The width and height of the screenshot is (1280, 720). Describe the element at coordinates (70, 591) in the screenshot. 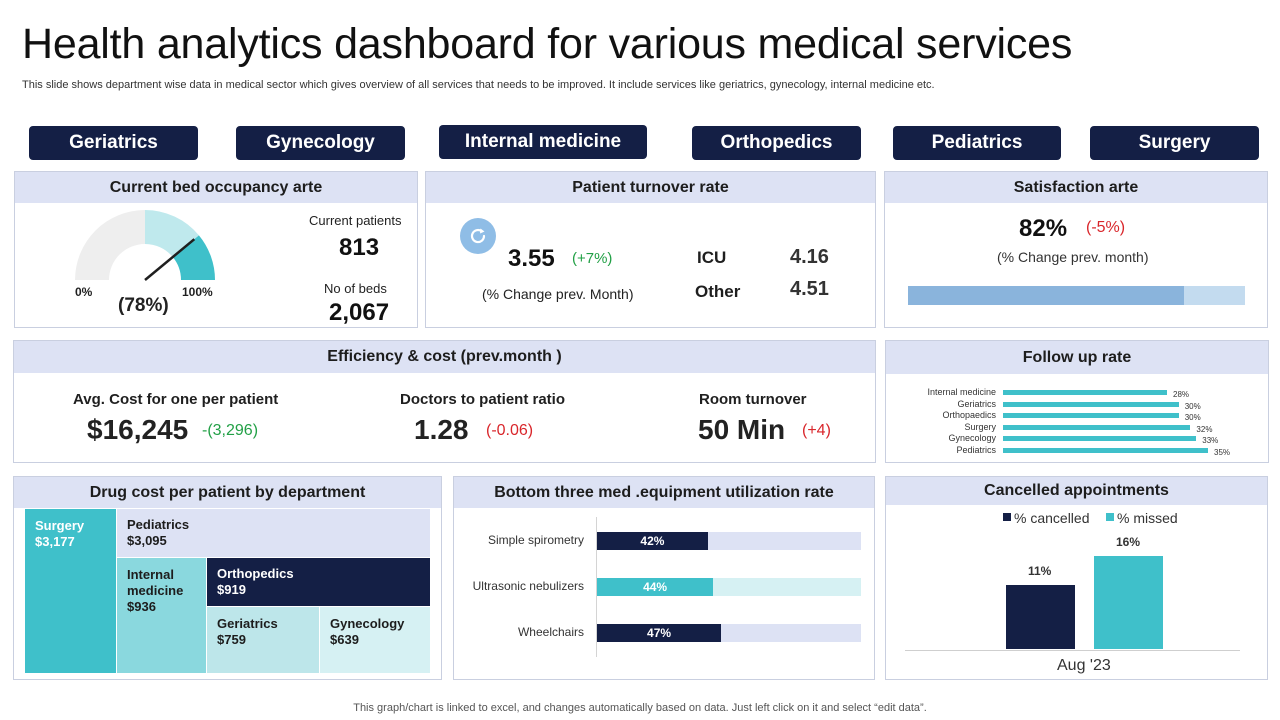

I see `treemap-cell-surgery: Surgery $3,177` at that location.